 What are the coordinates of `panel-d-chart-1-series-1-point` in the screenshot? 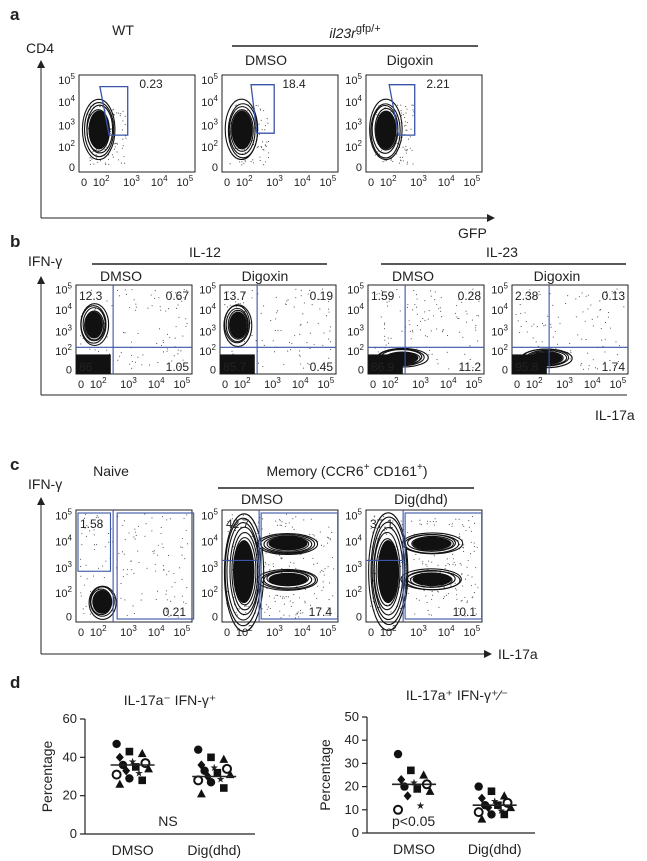 It's located at (126, 771).